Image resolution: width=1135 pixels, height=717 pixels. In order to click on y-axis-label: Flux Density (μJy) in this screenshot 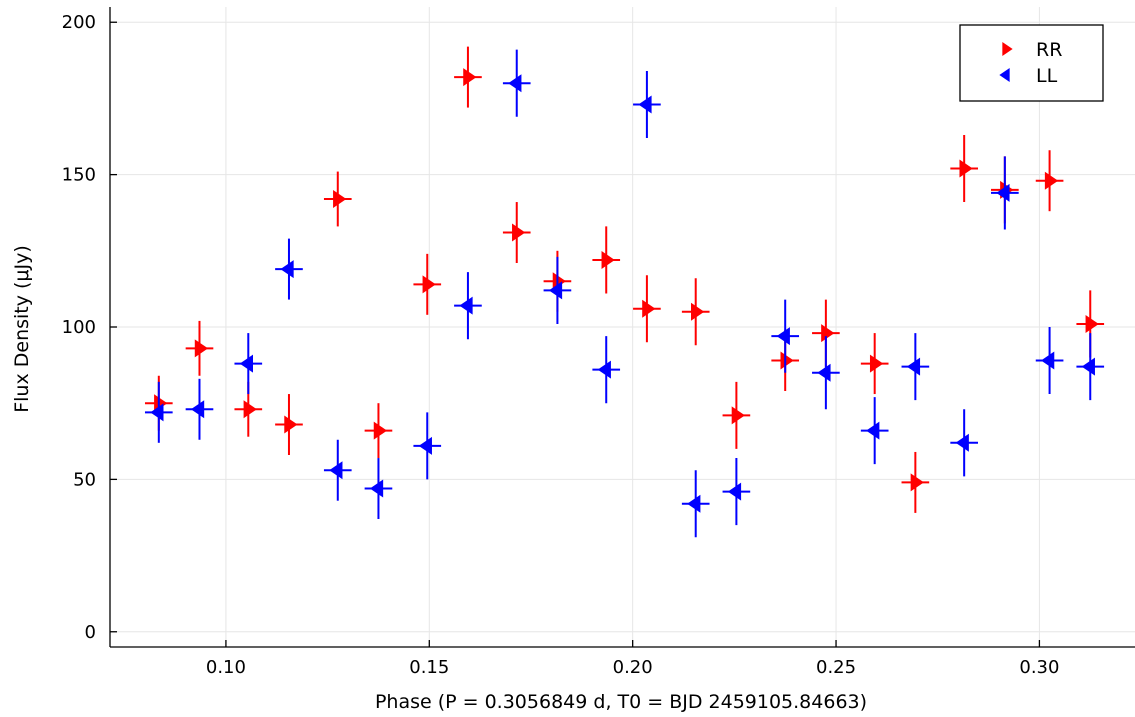, I will do `click(22, 329)`.